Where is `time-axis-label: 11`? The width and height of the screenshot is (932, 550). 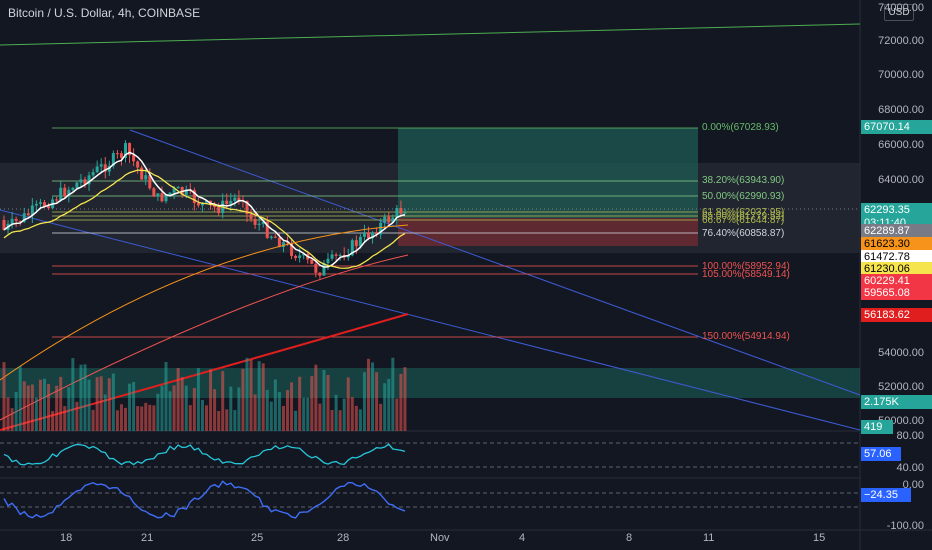 time-axis-label: 11 is located at coordinates (709, 538).